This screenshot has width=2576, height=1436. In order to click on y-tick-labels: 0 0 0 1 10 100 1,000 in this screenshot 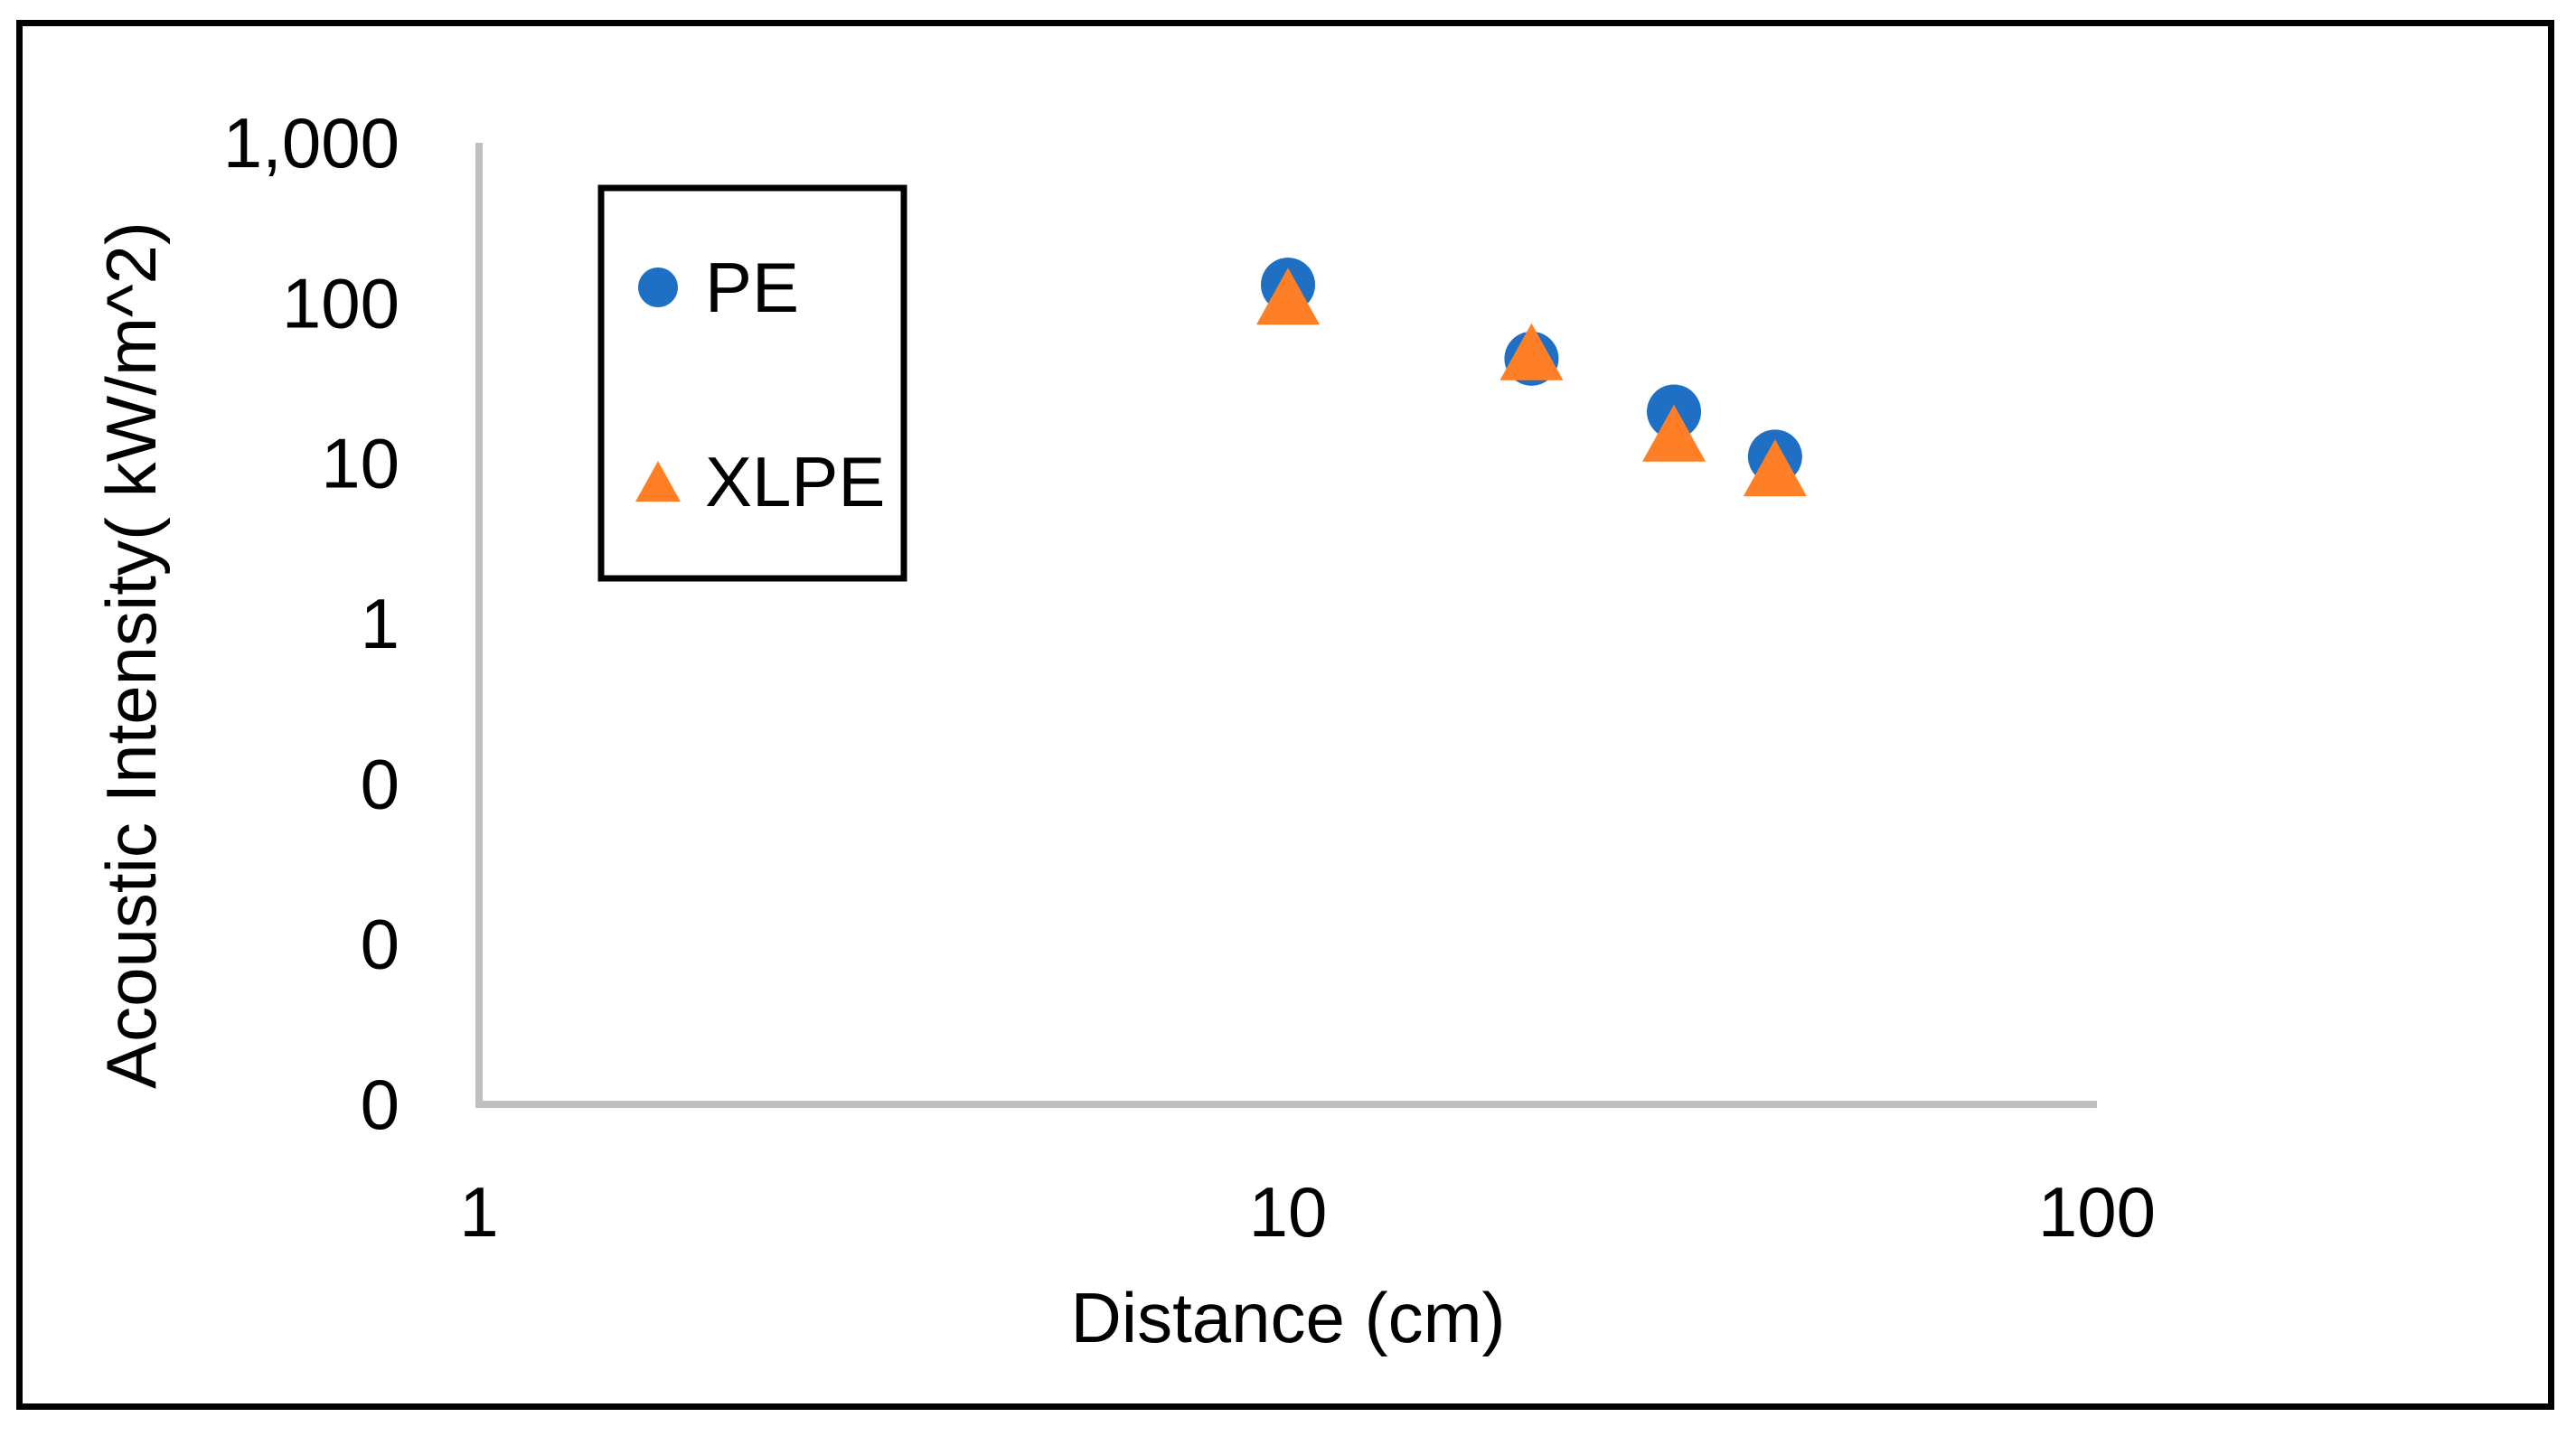, I will do `click(311, 623)`.